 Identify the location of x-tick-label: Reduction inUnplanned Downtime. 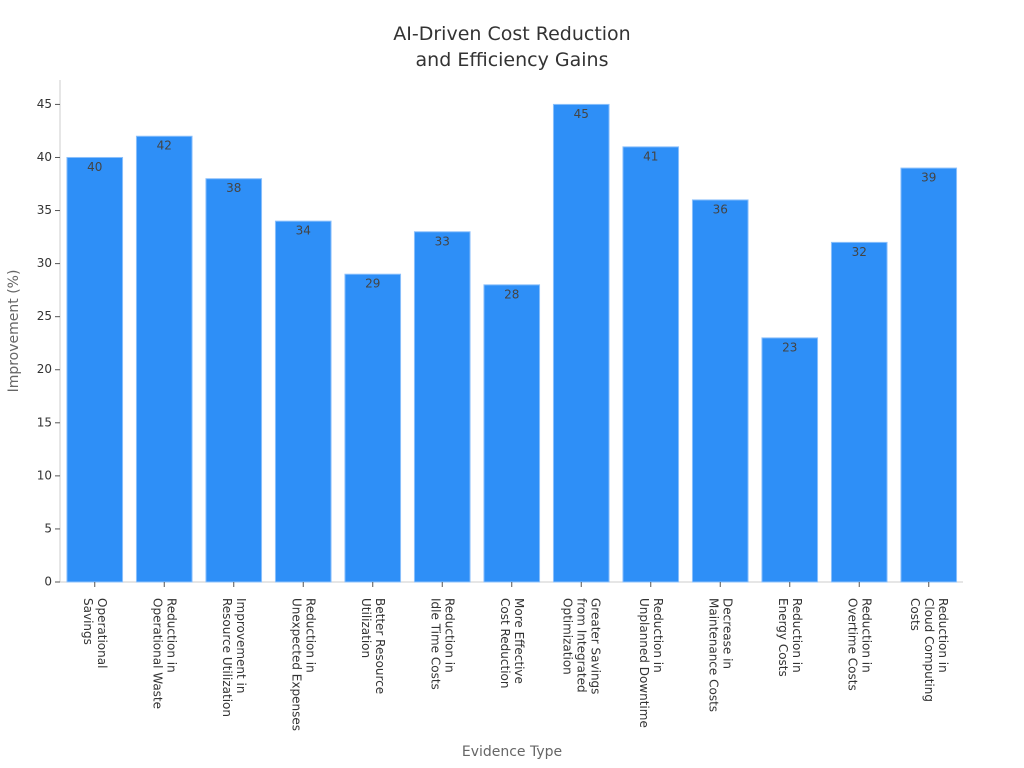
(651, 663).